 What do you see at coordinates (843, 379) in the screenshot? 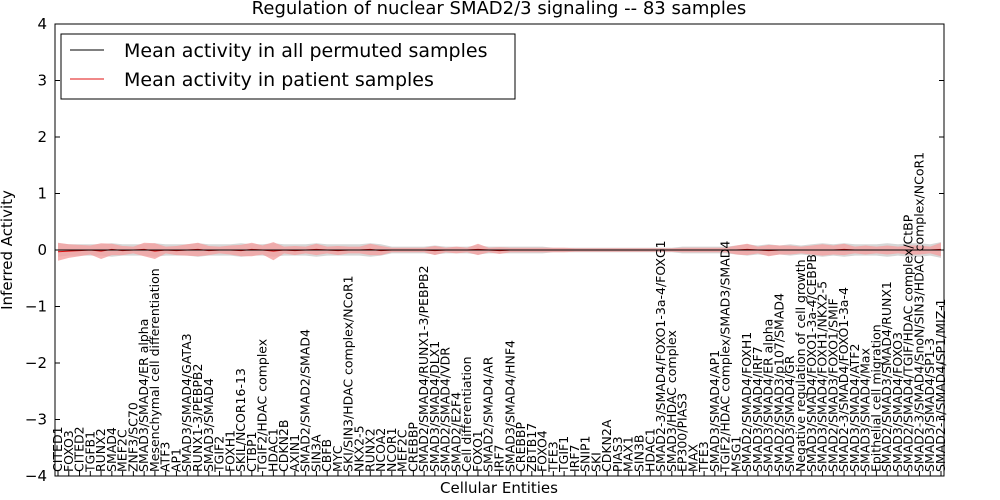
I see `entity-label: SMAD2-3/SMAD4/FOXO1-3a-4` at bounding box center [843, 379].